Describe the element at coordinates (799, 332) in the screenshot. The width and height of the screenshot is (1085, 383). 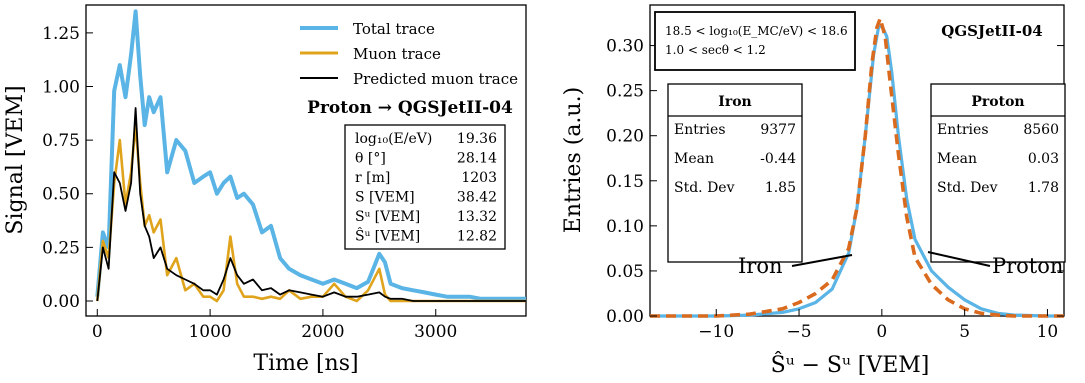
I see `right-x-tick-label: −5` at that location.